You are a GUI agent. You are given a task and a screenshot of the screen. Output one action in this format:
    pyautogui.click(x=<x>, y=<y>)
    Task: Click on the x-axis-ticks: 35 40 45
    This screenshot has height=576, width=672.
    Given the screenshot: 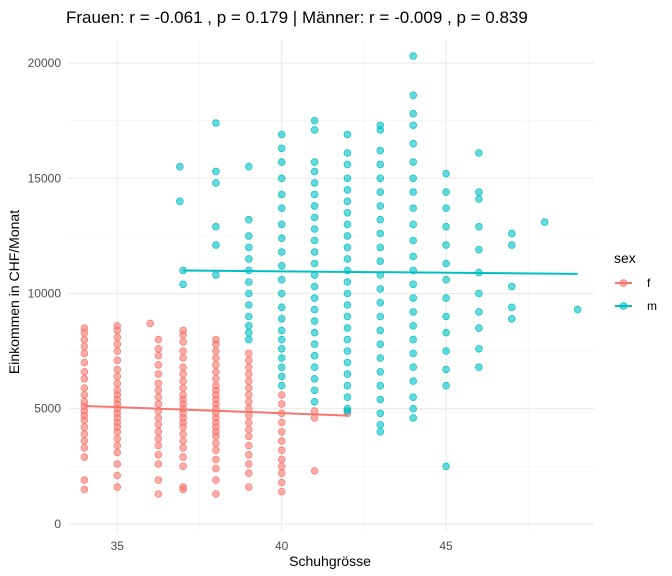 What is the action you would take?
    pyautogui.click(x=282, y=546)
    